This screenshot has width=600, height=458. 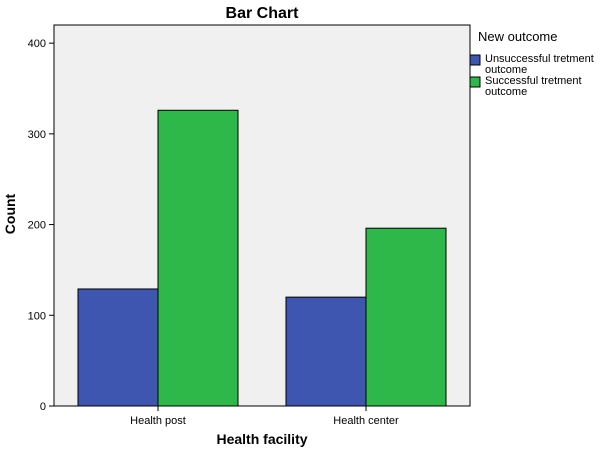 What do you see at coordinates (43, 407) in the screenshot?
I see `y-tick-label: 0` at bounding box center [43, 407].